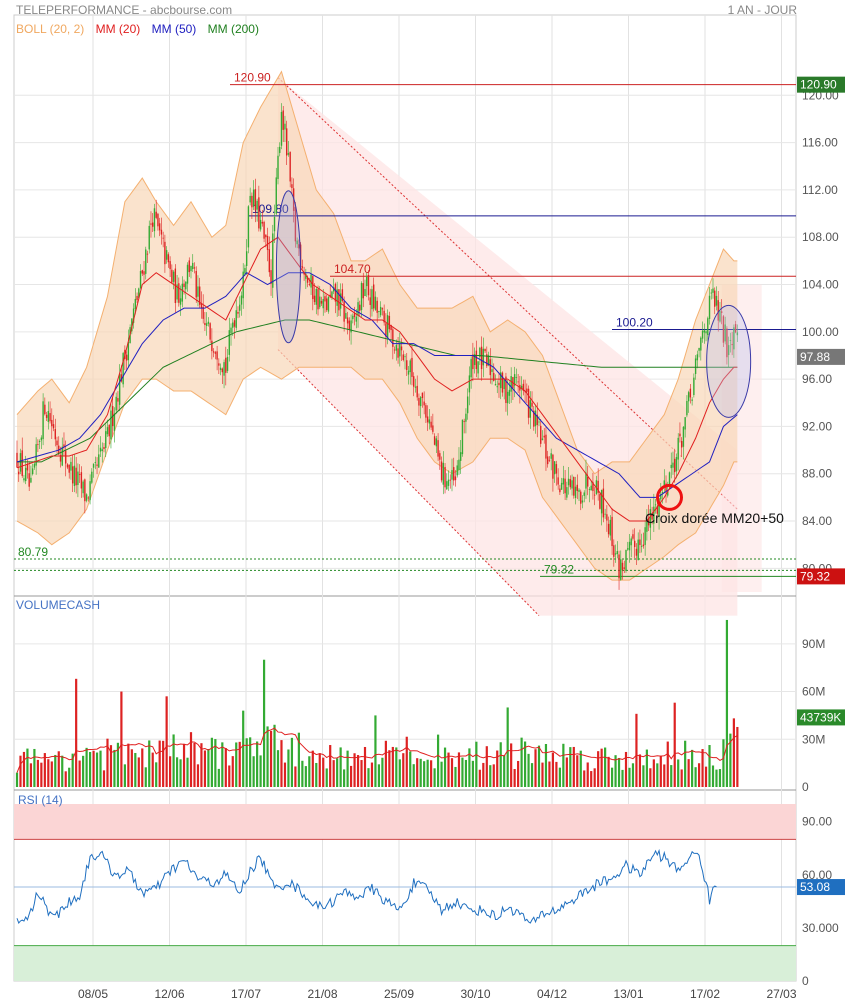  What do you see at coordinates (669, 497) in the screenshot?
I see `golden-cross-circle` at bounding box center [669, 497].